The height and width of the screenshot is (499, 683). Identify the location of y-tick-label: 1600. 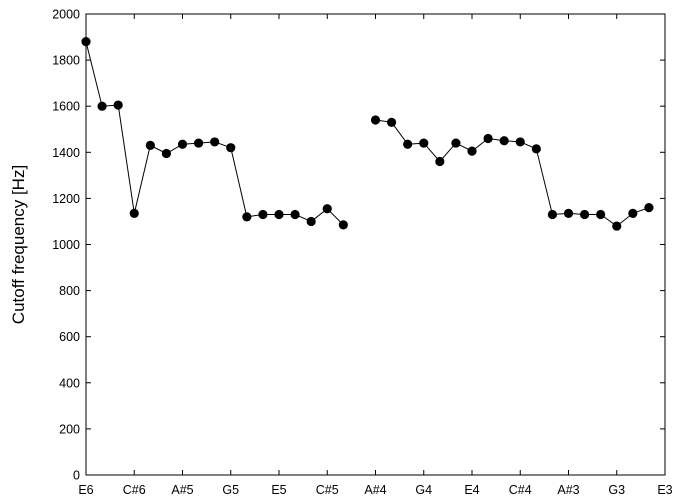
(66, 107).